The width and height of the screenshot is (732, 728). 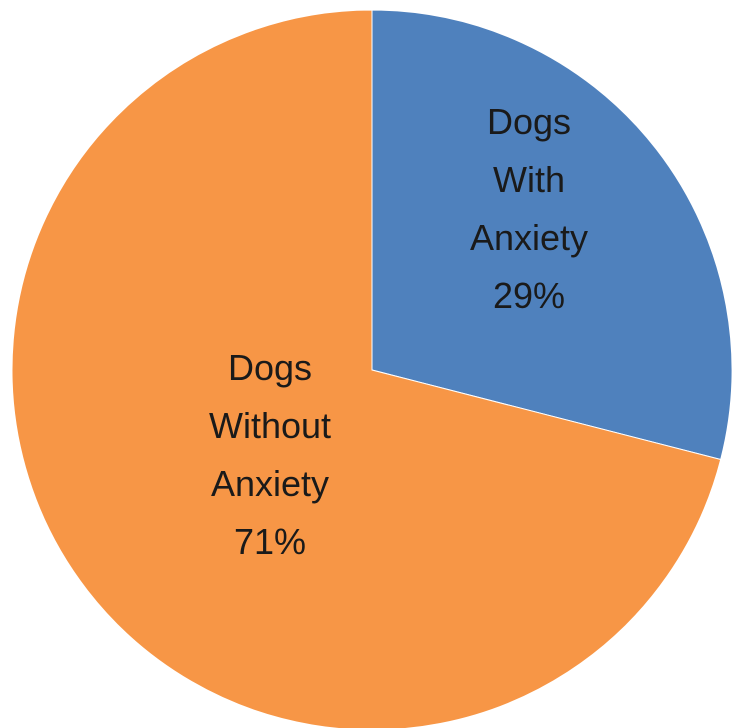 I want to click on pie-slice-label-2: Dogs Without Anxiety 71%, so click(x=270, y=454).